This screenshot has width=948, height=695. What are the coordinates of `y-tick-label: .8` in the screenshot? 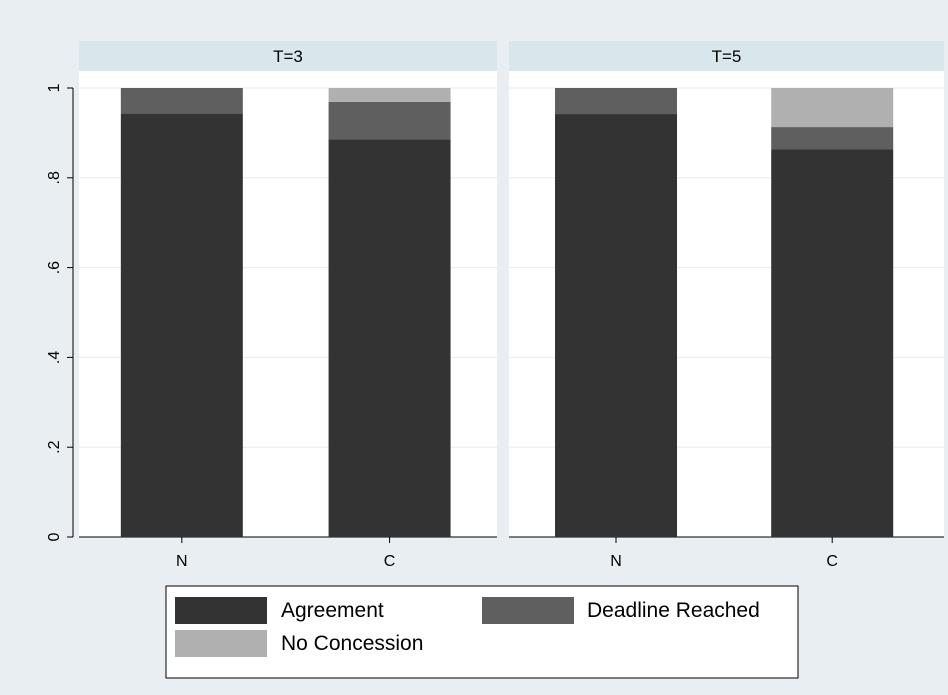 It's located at (54, 177).